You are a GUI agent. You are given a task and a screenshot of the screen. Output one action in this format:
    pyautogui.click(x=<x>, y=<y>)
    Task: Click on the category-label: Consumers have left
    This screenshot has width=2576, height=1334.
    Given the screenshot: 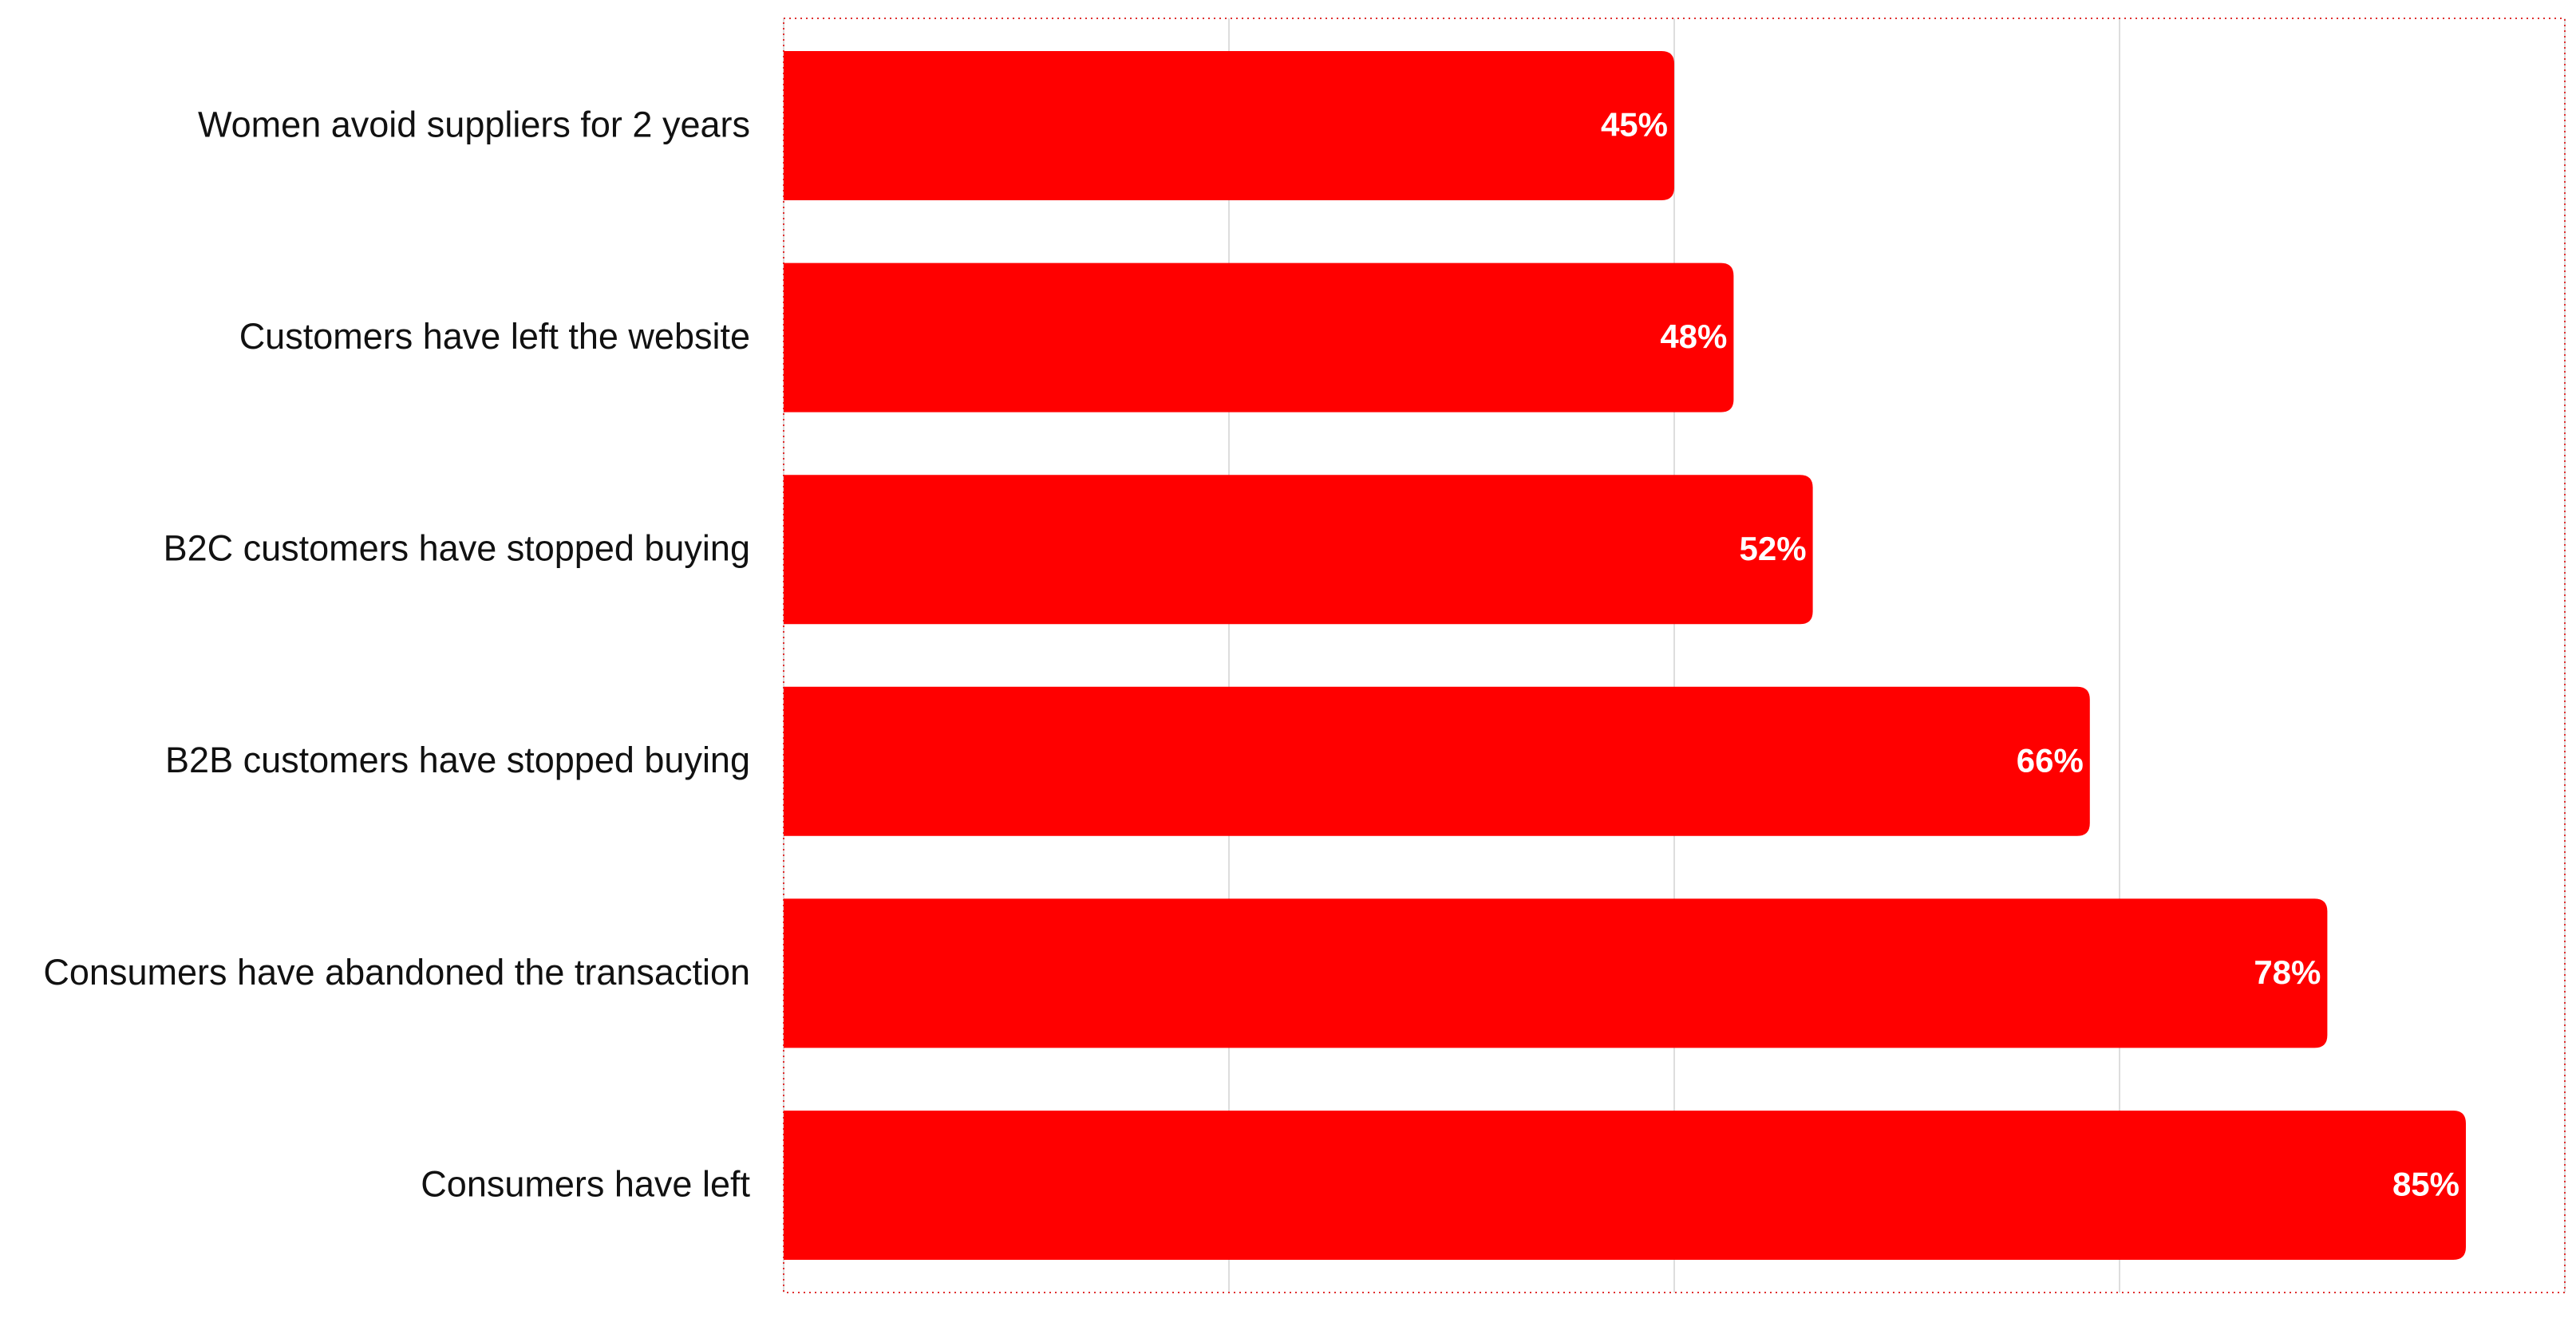 What is the action you would take?
    pyautogui.click(x=585, y=1183)
    